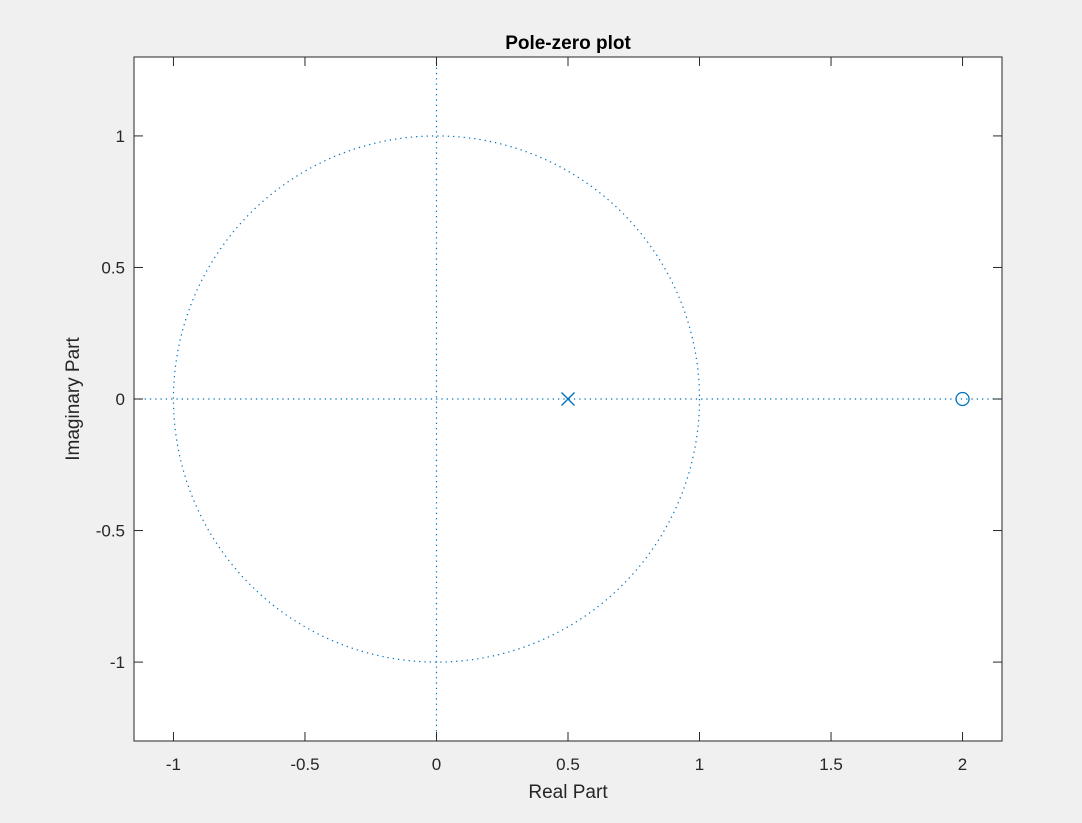 This screenshot has height=823, width=1082. I want to click on x-tick-label: 0, so click(436, 764).